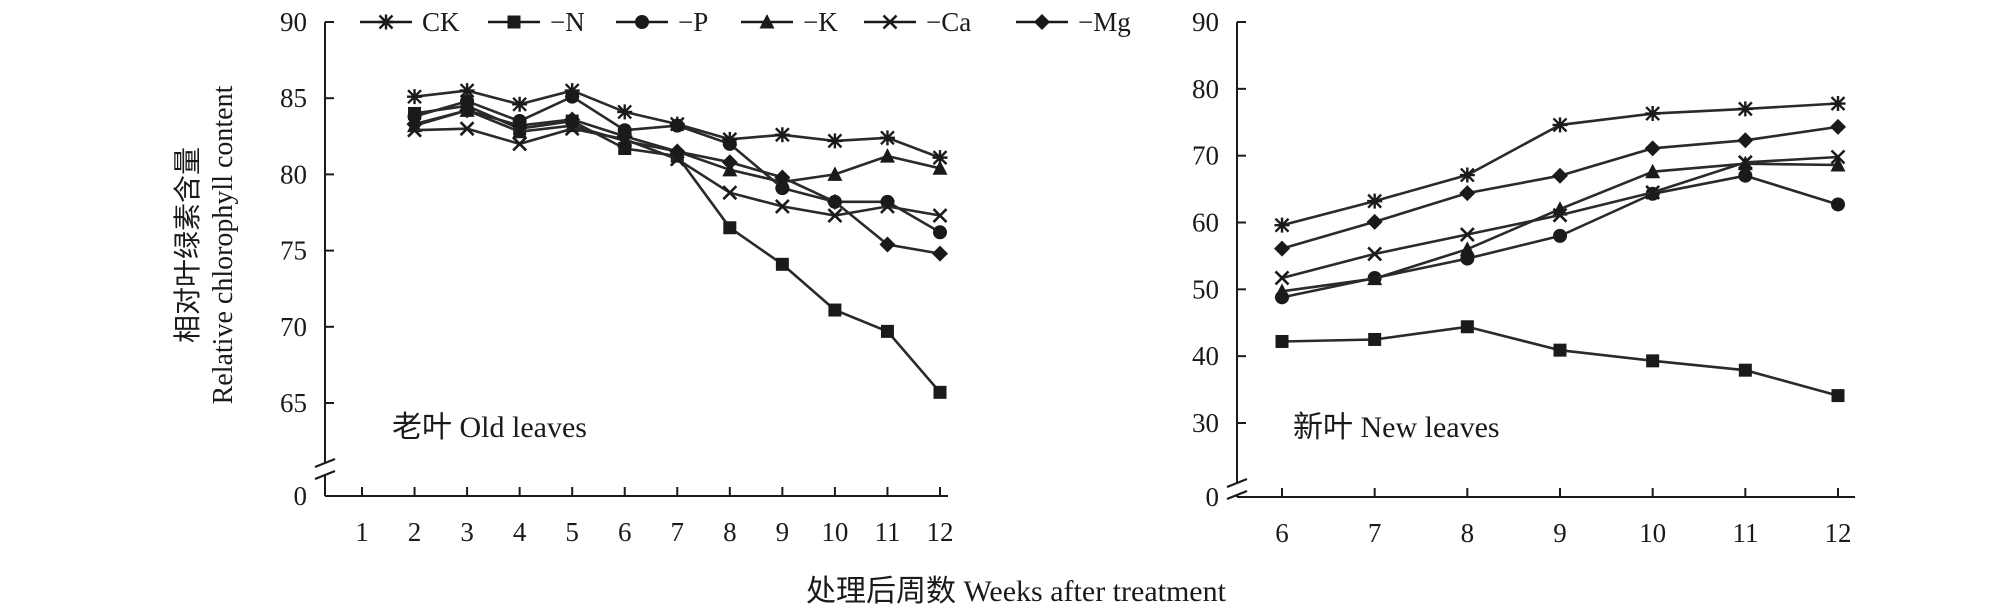 This screenshot has height=612, width=2008. What do you see at coordinates (1560, 217) in the screenshot?
I see `series-minus-ca` at bounding box center [1560, 217].